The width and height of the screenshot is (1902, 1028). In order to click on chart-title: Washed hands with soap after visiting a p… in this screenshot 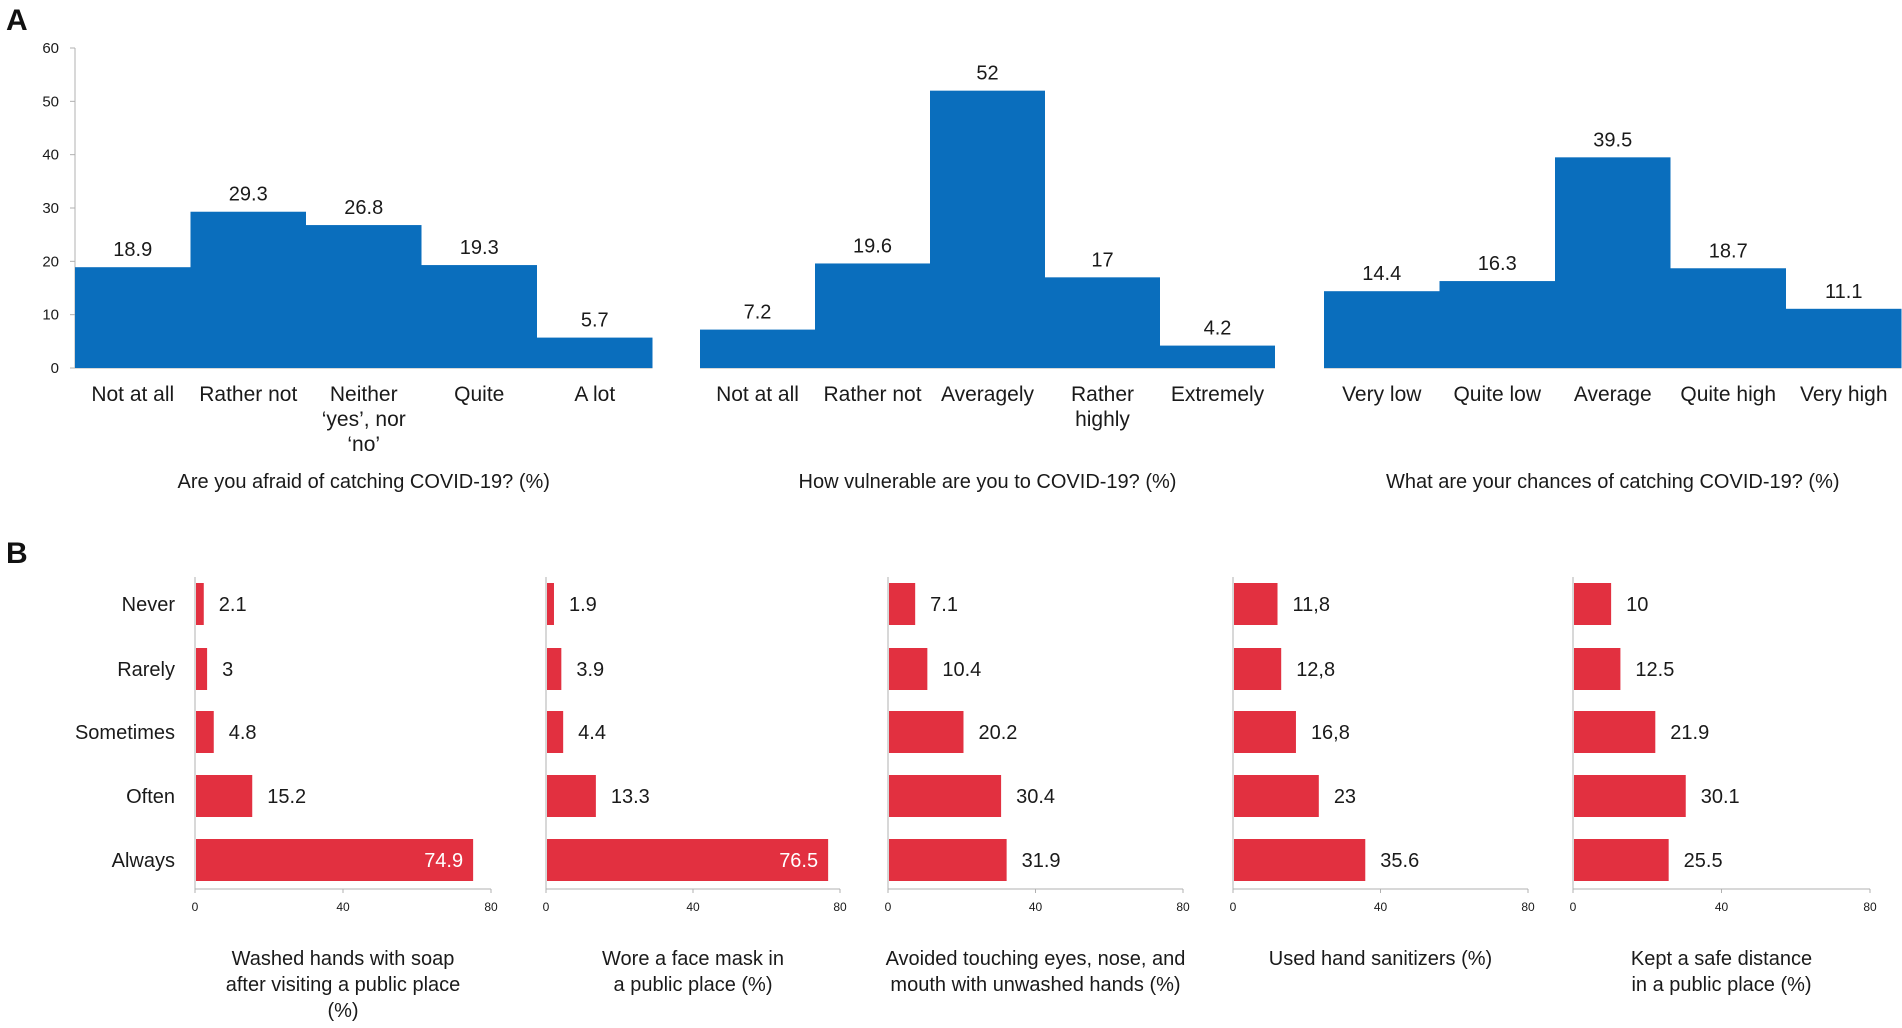, I will do `click(343, 985)`.